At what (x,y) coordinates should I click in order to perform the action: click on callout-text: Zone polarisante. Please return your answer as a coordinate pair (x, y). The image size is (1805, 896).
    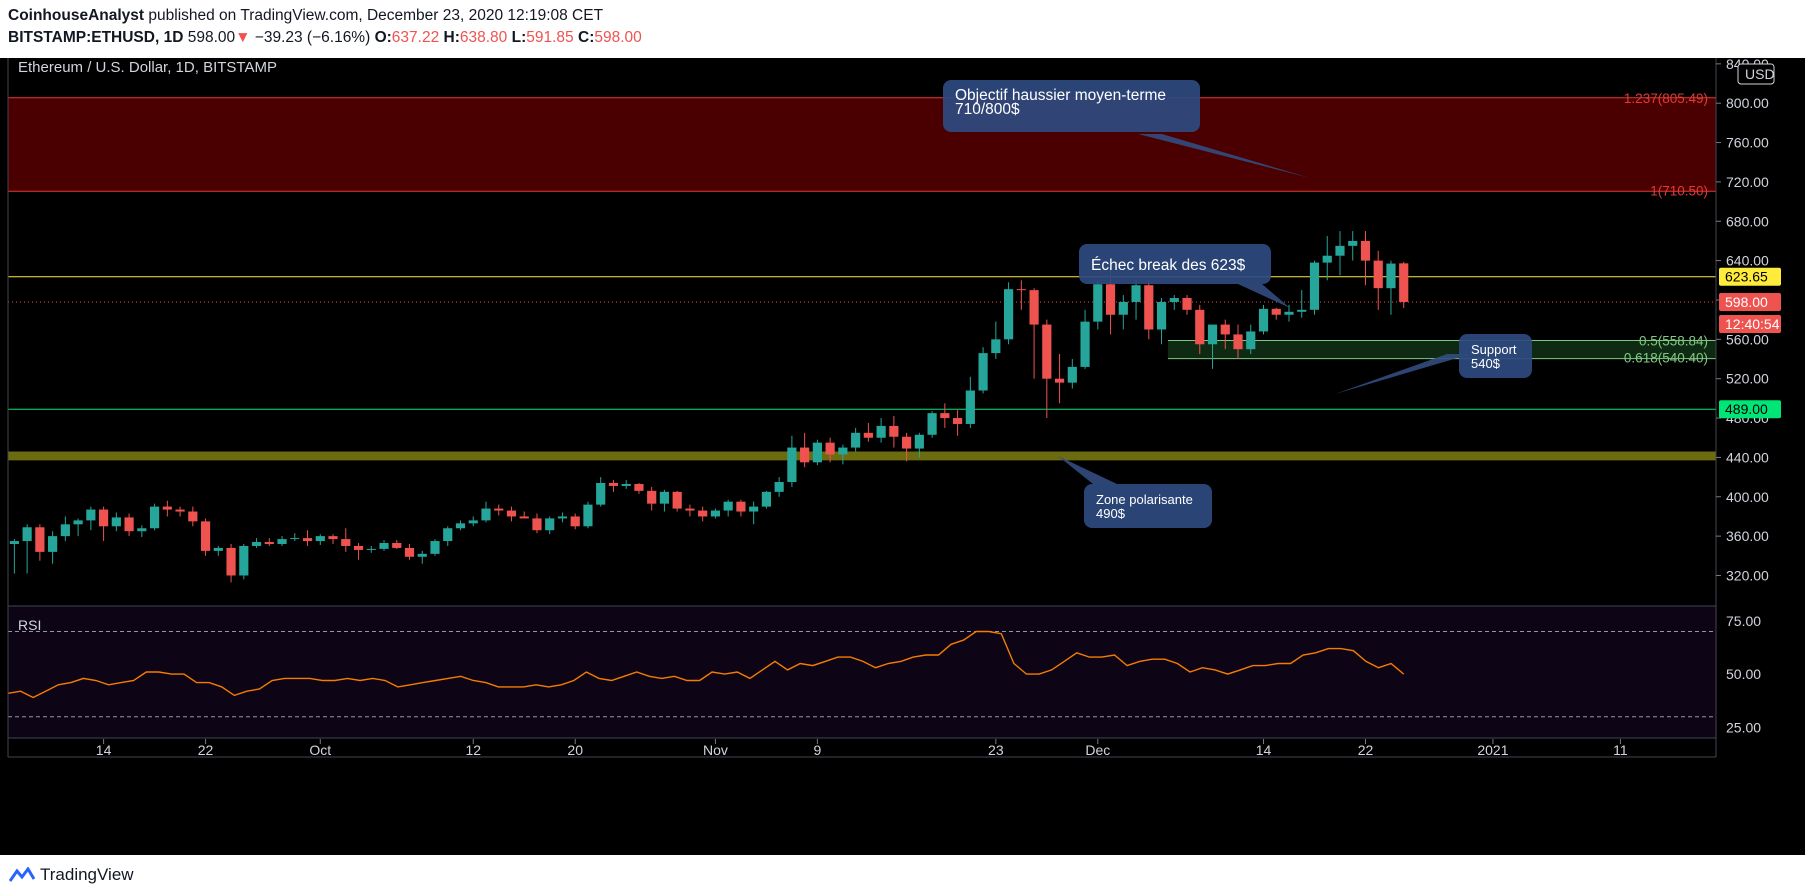
    Looking at the image, I should click on (1144, 499).